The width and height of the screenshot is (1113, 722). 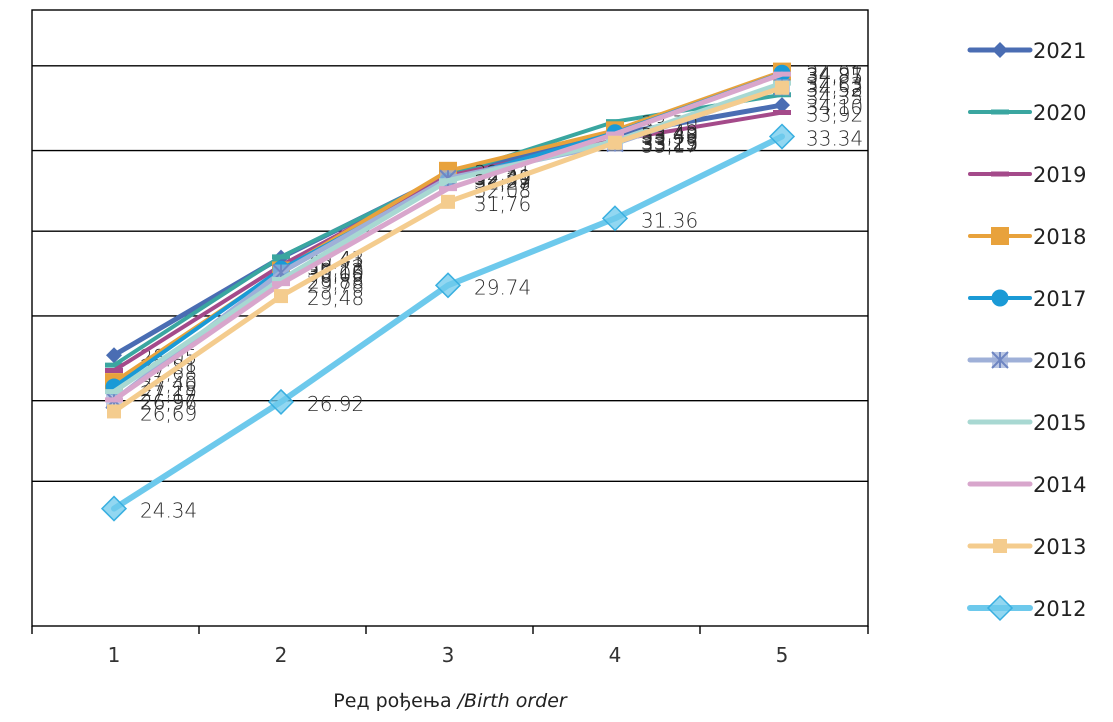 I want to click on x-tick-label-1: 1, so click(x=114, y=655).